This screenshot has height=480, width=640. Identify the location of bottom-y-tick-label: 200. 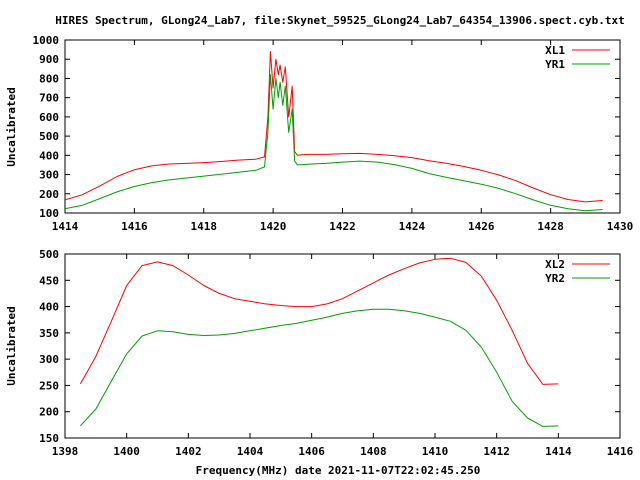
(49, 412).